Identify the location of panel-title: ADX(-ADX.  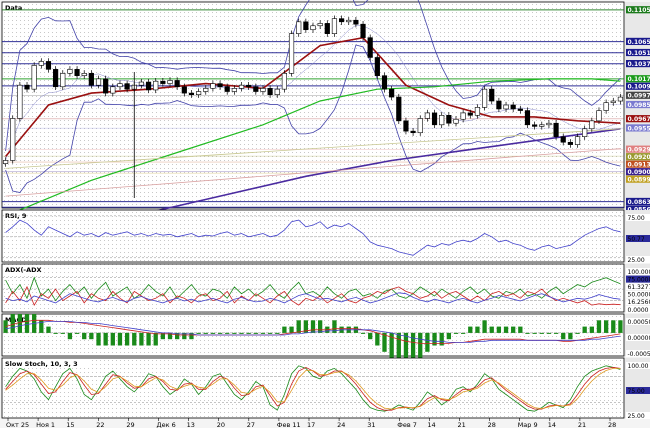
(23, 270).